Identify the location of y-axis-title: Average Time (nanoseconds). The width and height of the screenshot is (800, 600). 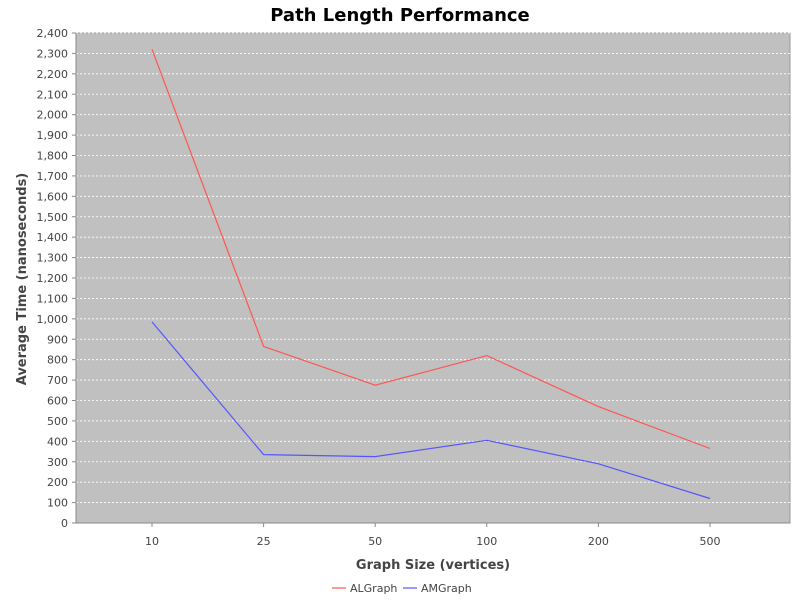
(22, 279).